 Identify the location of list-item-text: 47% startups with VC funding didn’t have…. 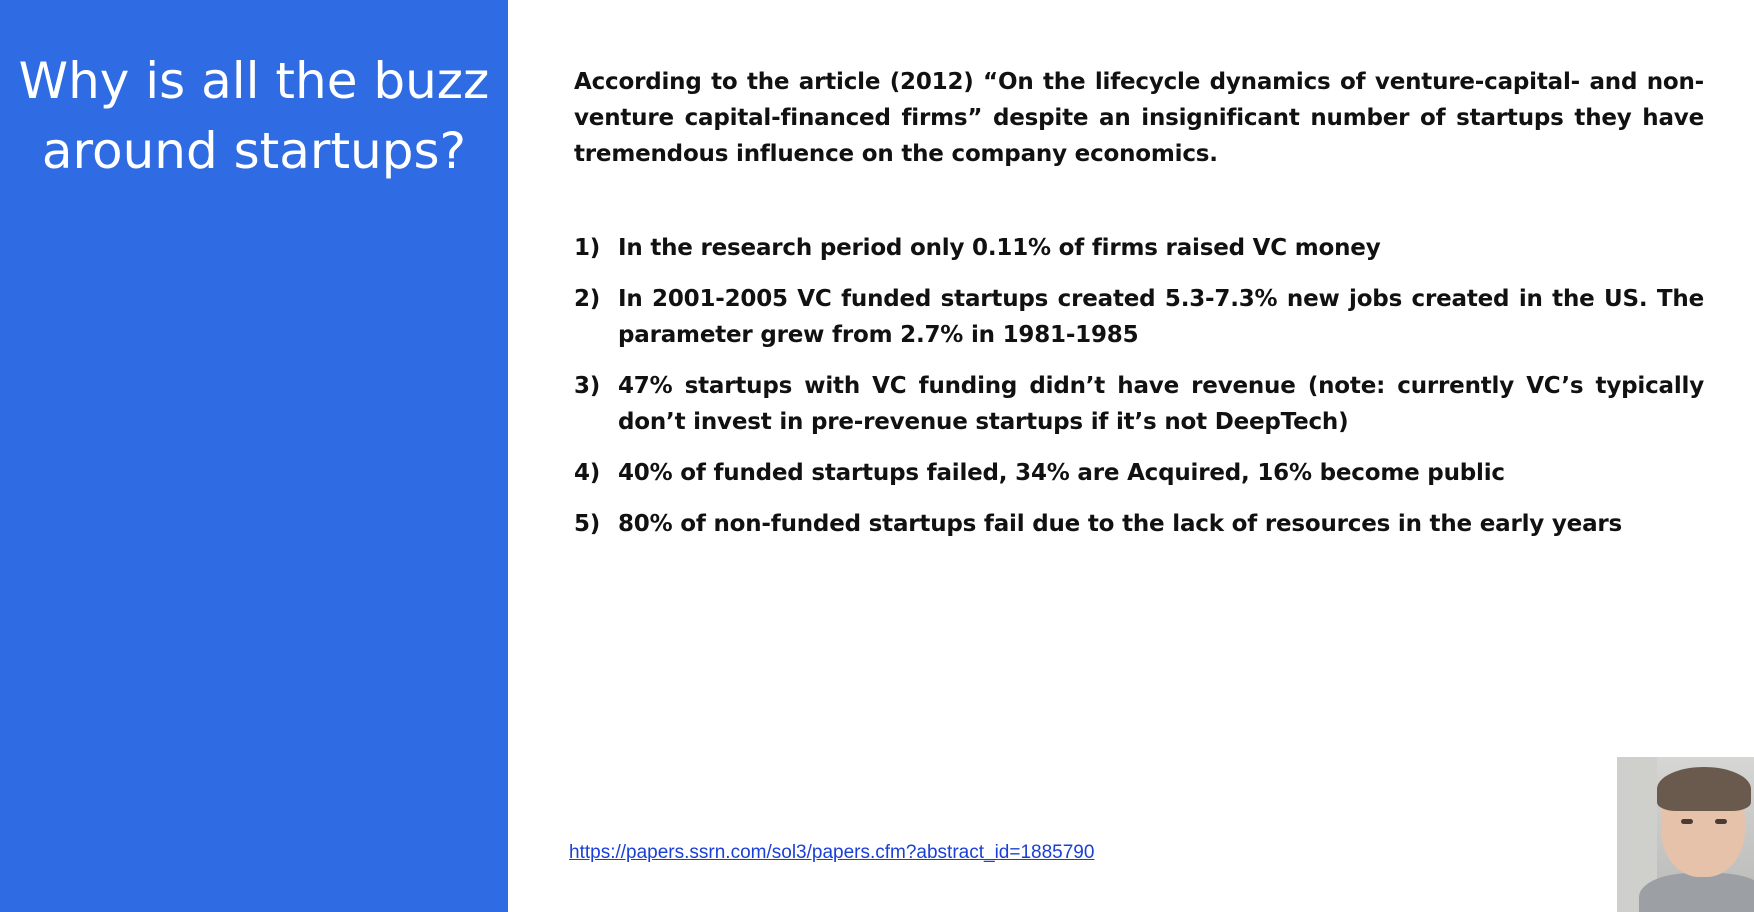
(1161, 404).